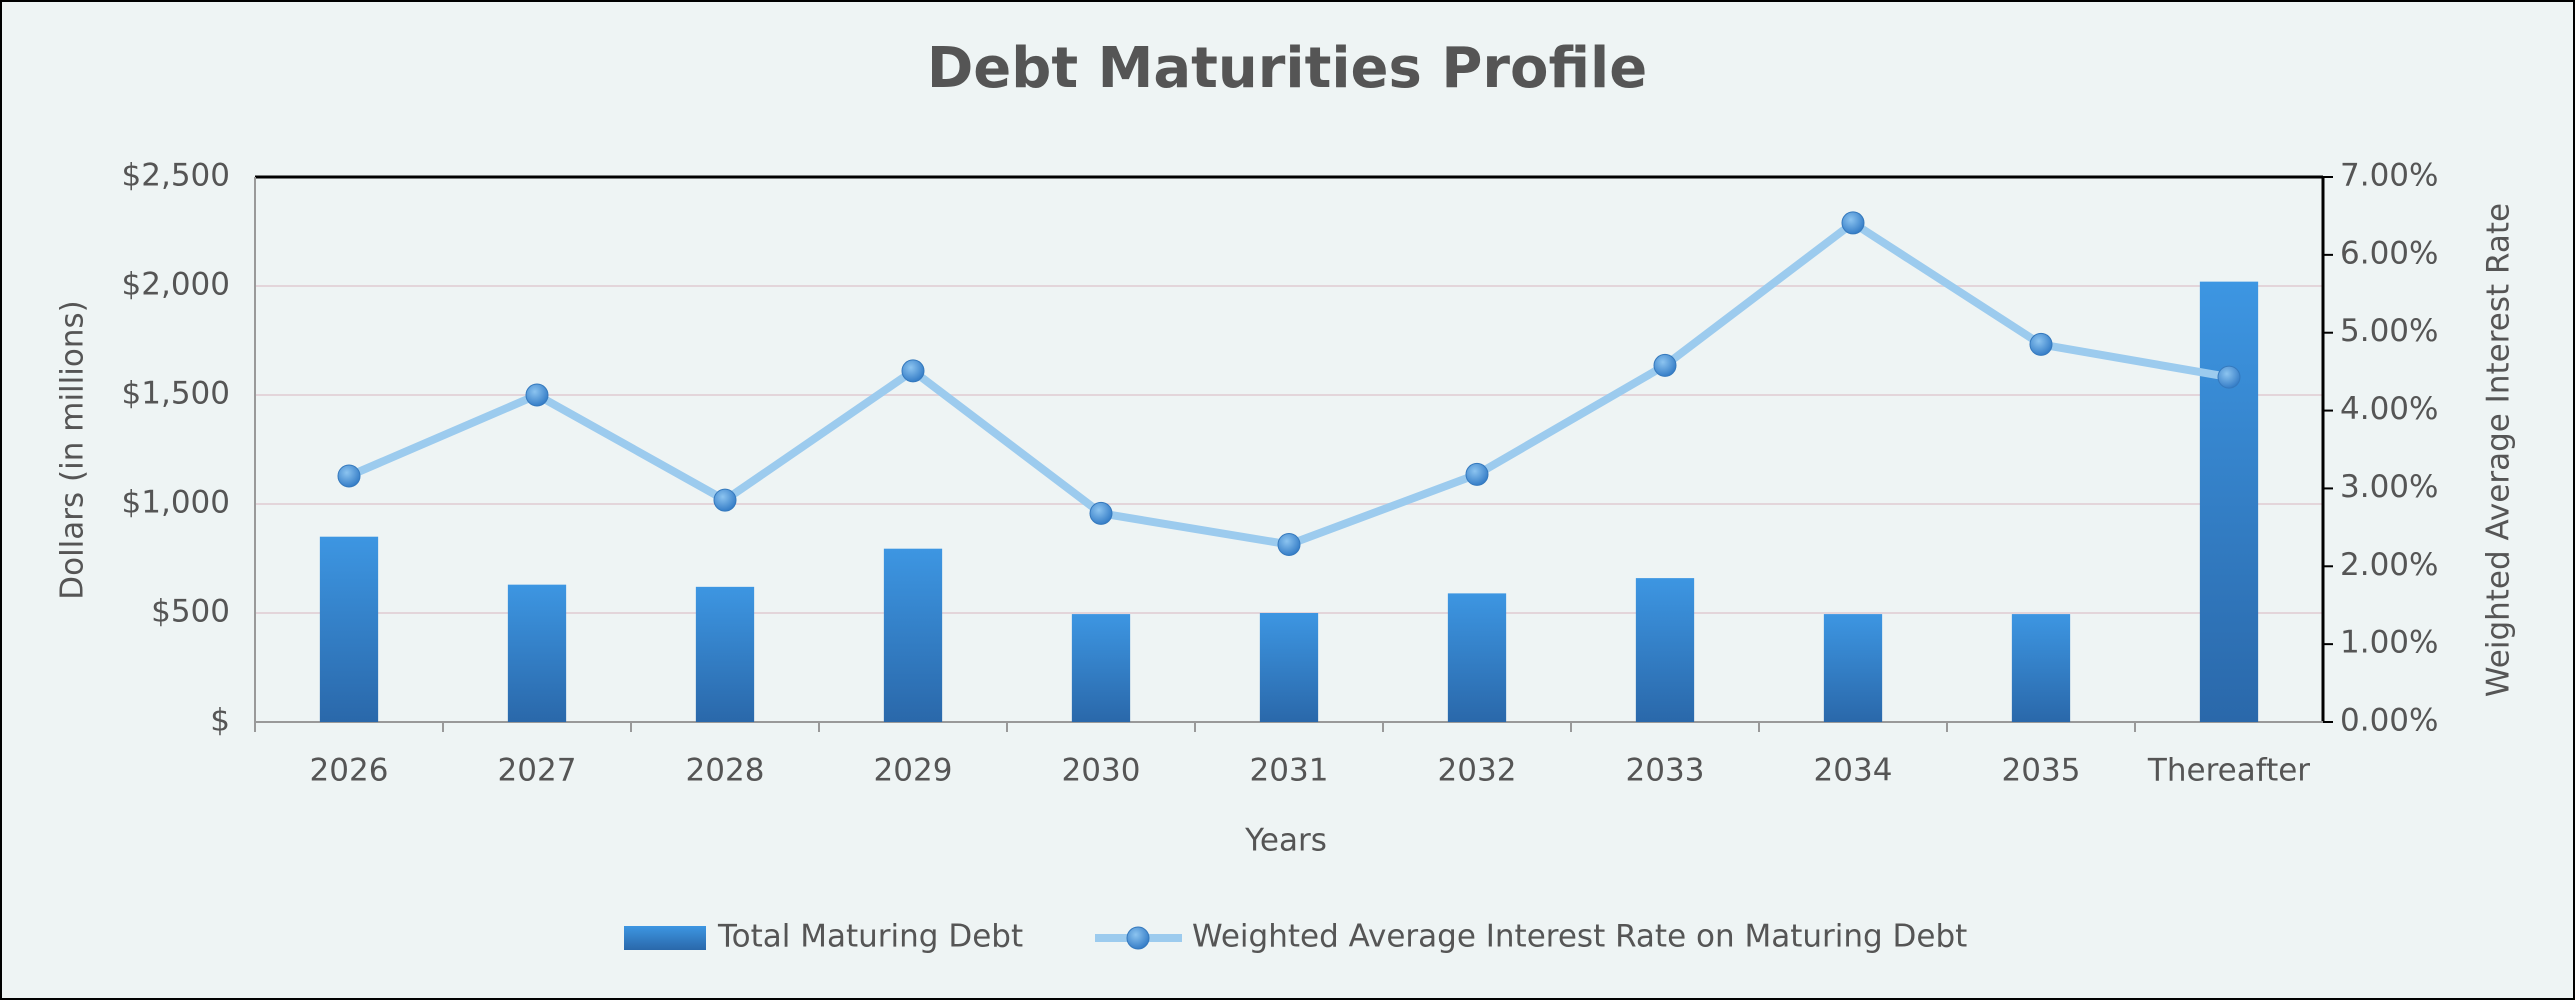 This screenshot has width=2575, height=1000. What do you see at coordinates (220, 721) in the screenshot?
I see `y-tick-label: $` at bounding box center [220, 721].